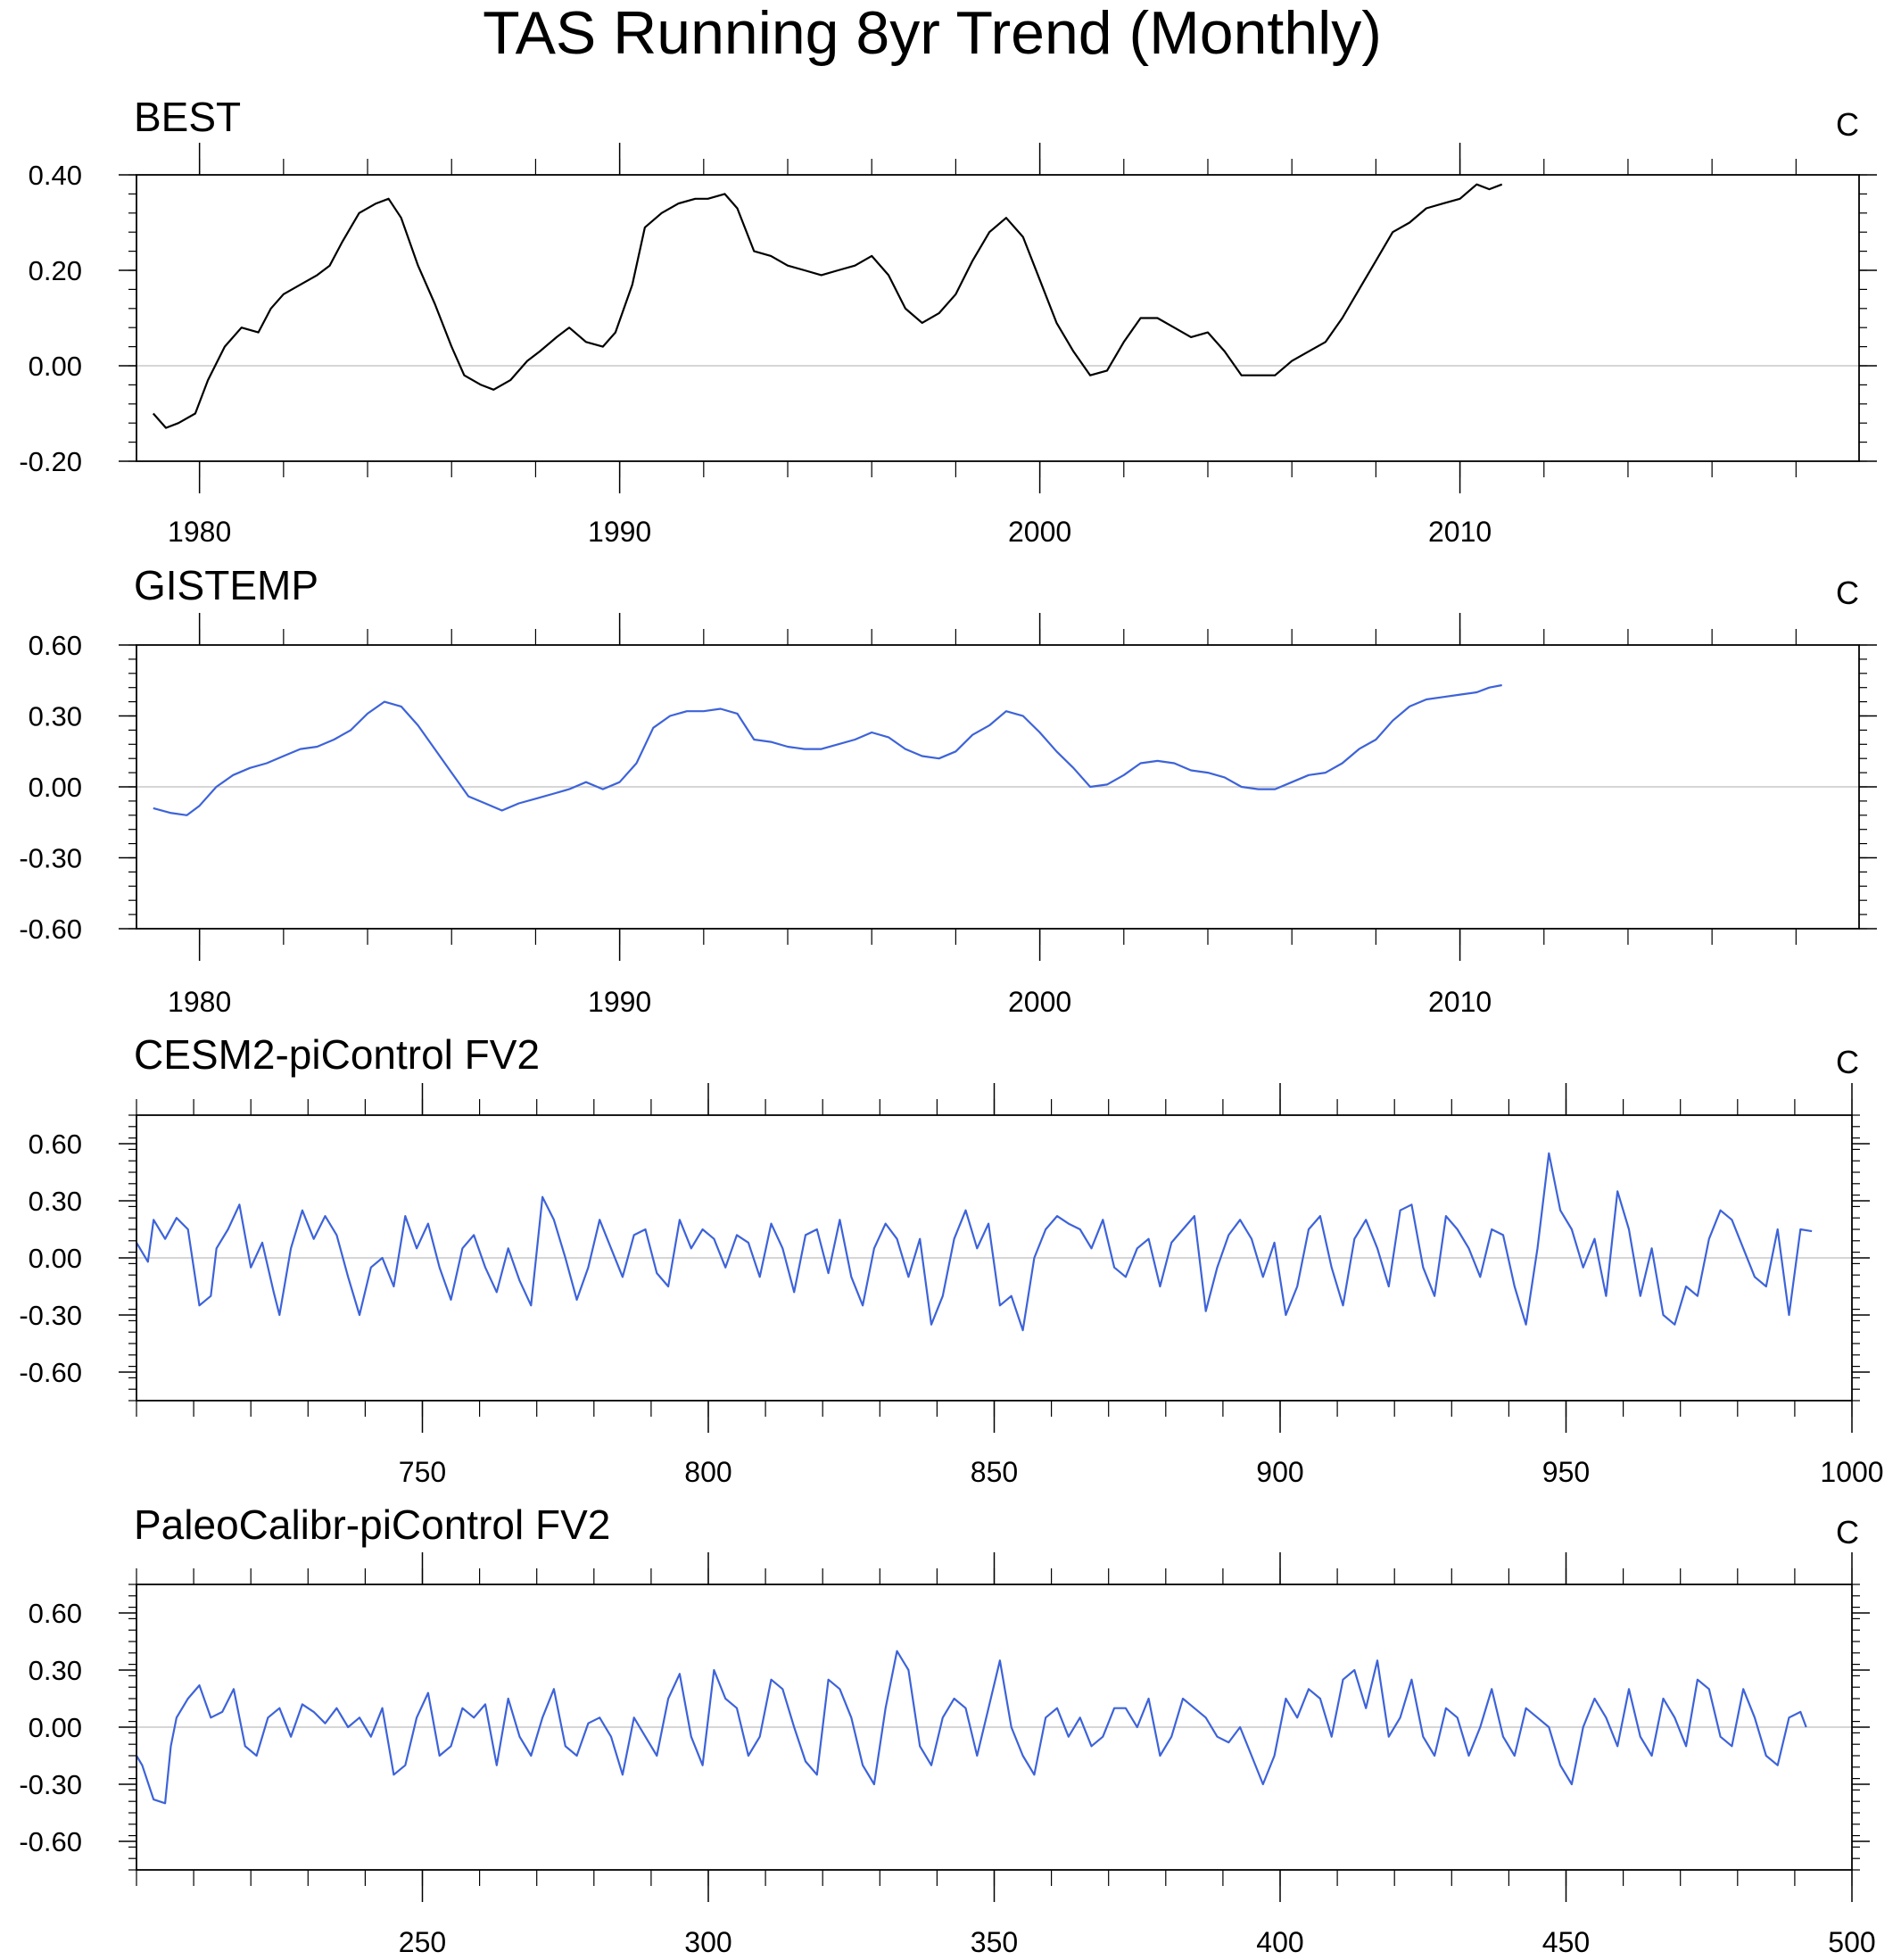 This screenshot has height=1960, width=1901. What do you see at coordinates (337, 1054) in the screenshot?
I see `panel-title: CESM2-piControl FV2` at bounding box center [337, 1054].